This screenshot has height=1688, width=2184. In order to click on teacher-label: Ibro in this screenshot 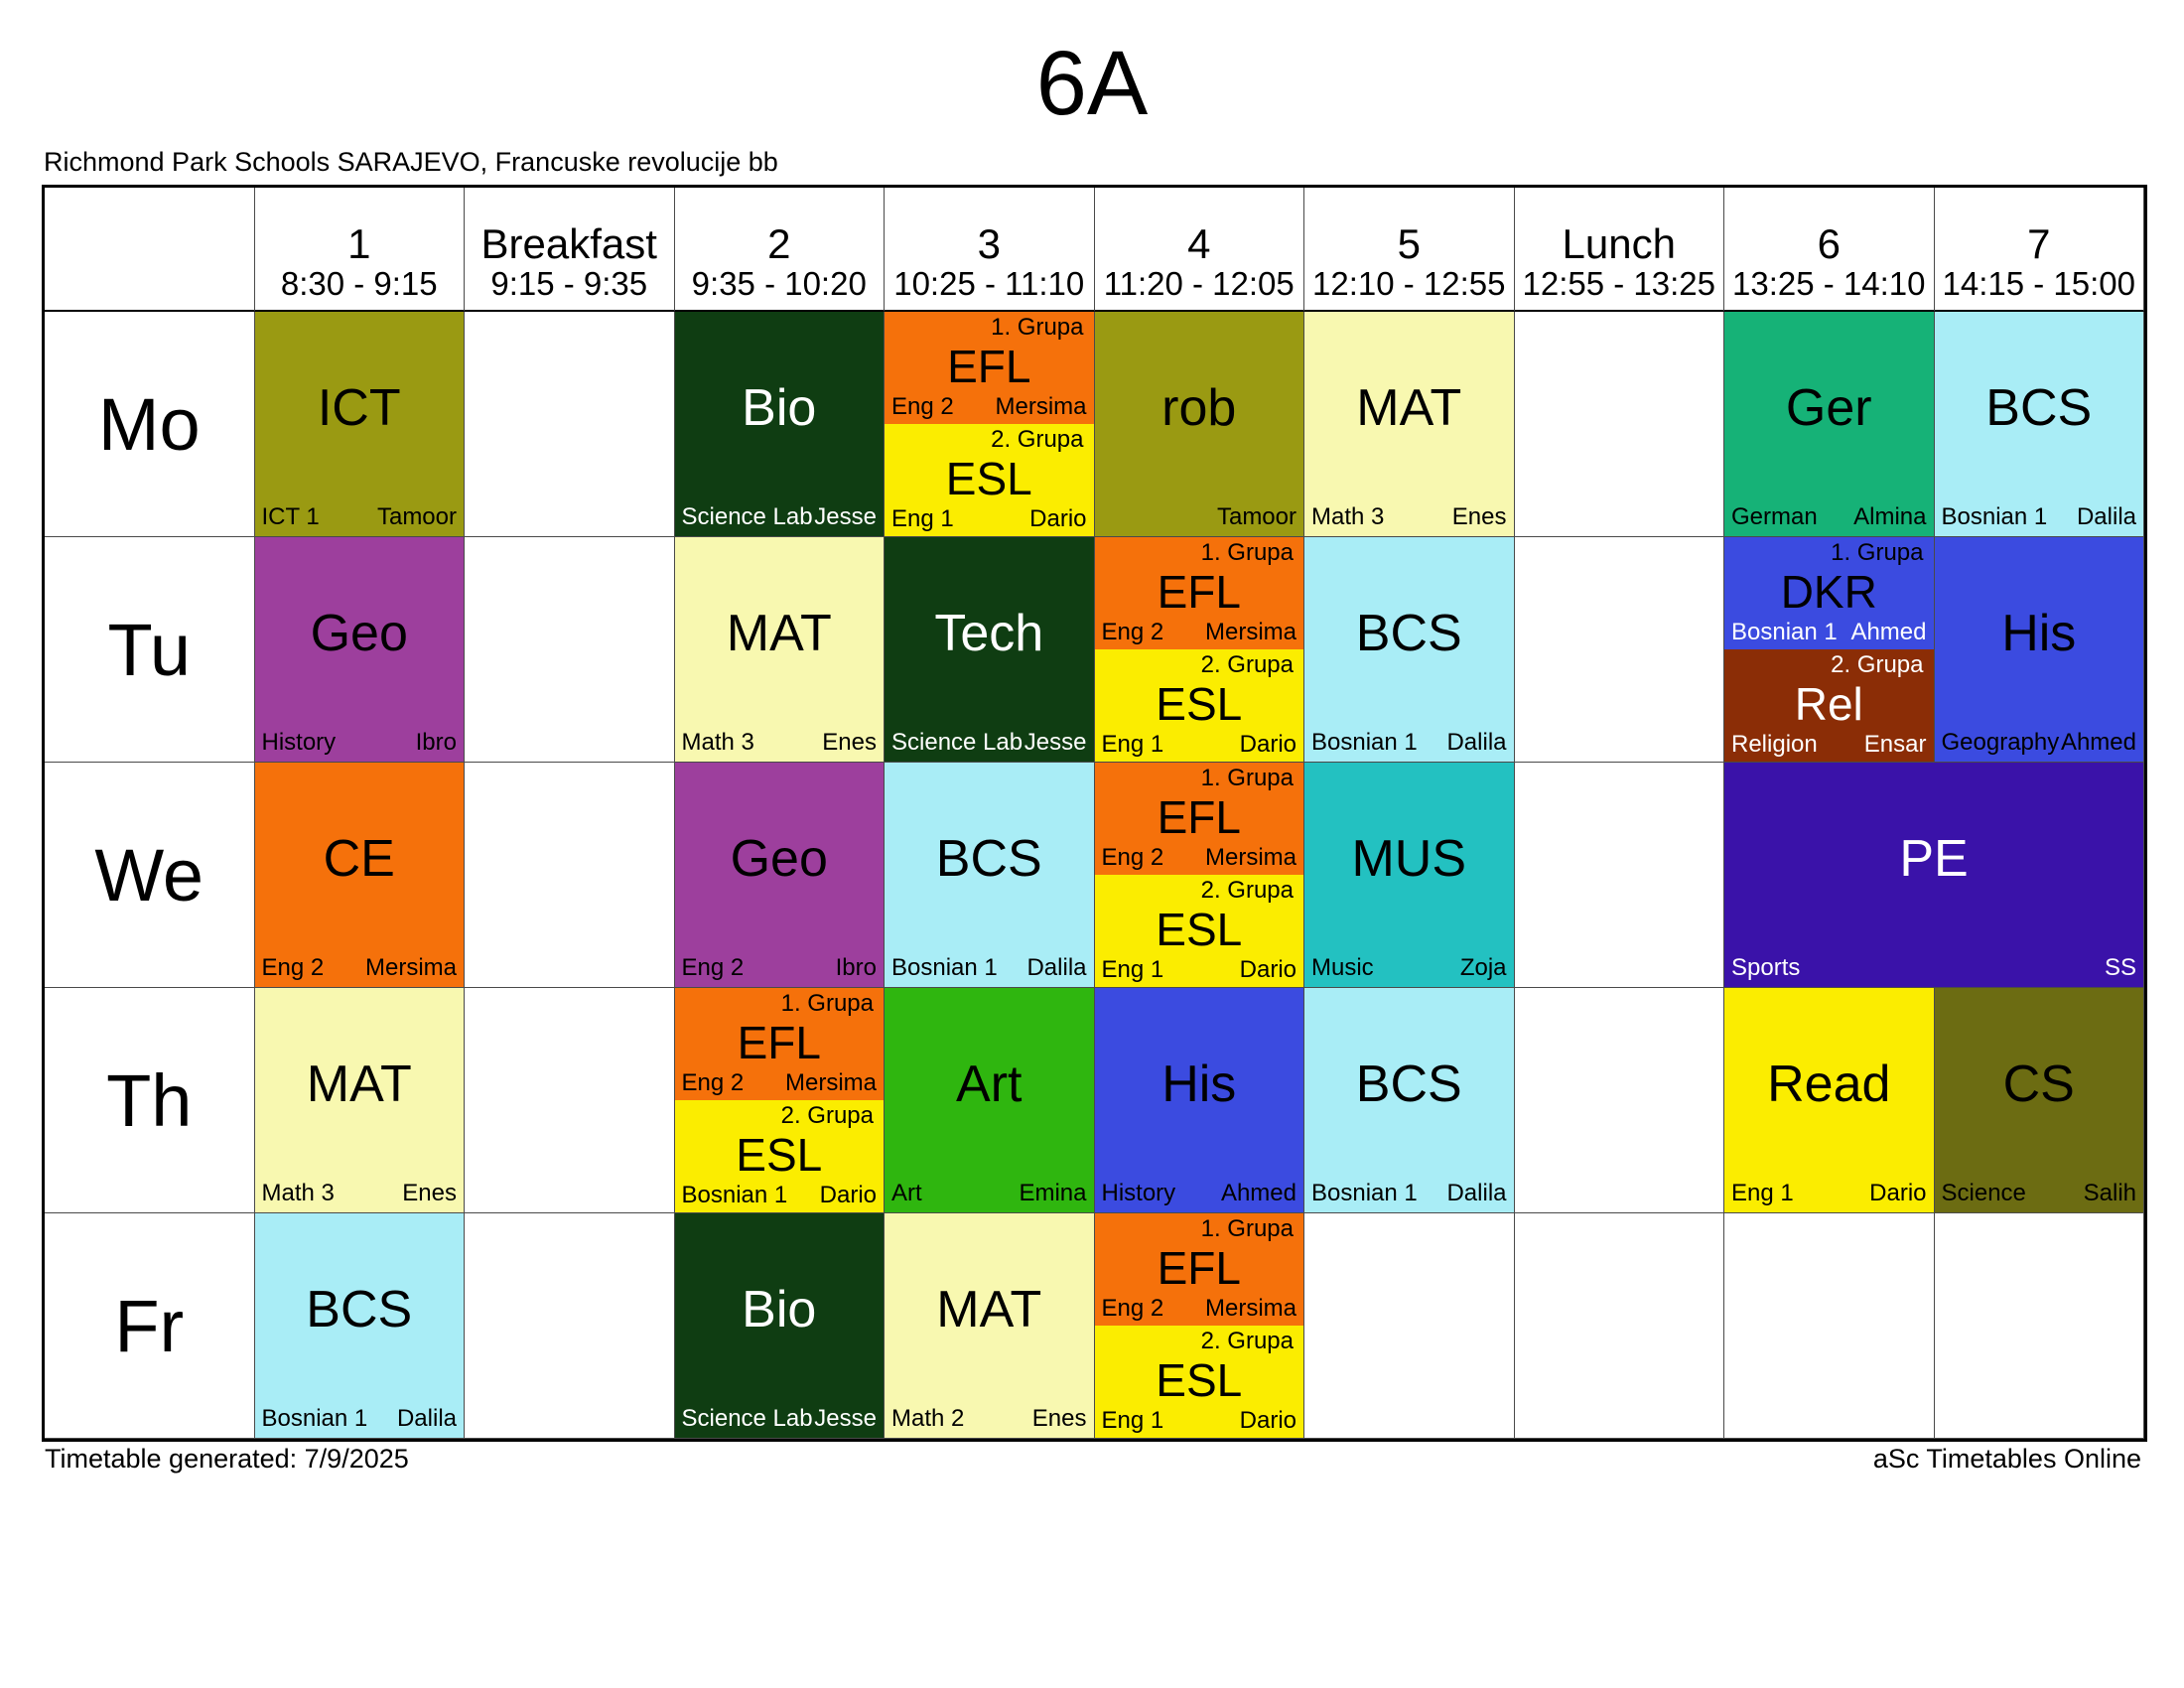, I will do `click(856, 967)`.